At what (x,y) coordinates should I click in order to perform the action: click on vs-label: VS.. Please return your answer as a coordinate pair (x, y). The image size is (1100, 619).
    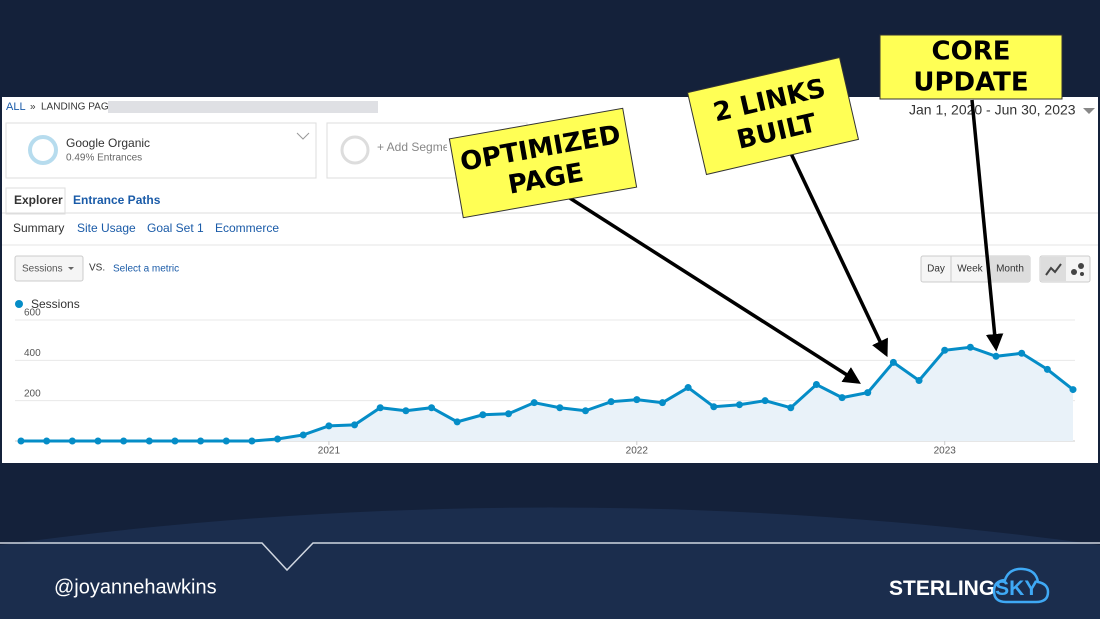
    Looking at the image, I should click on (97, 268).